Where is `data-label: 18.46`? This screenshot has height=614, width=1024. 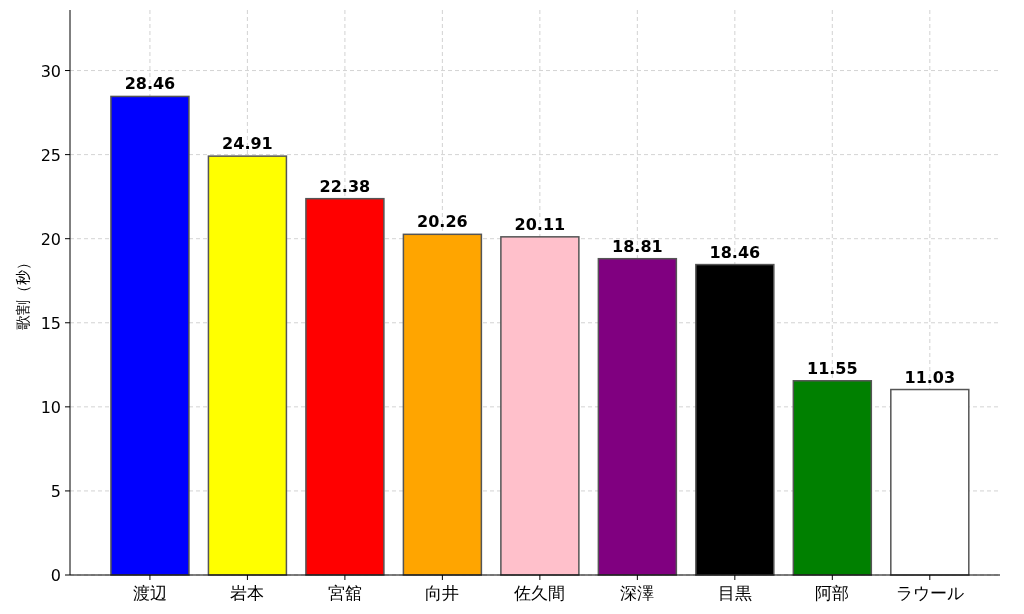 data-label: 18.46 is located at coordinates (735, 252).